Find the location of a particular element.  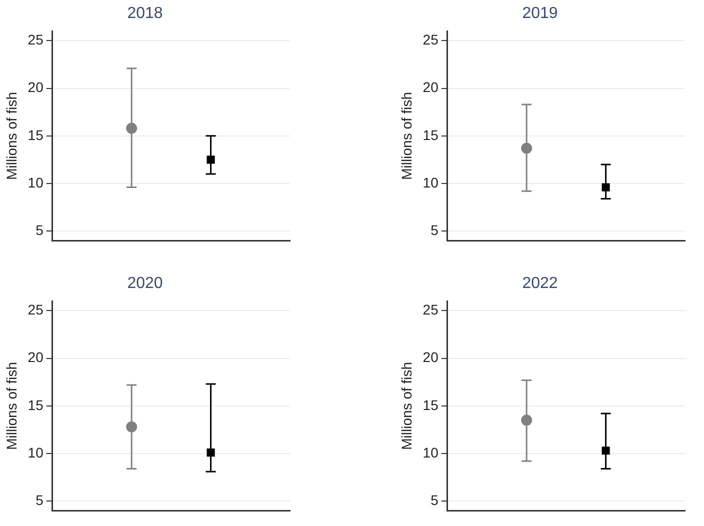

chart-title: 2019 is located at coordinates (540, 13).